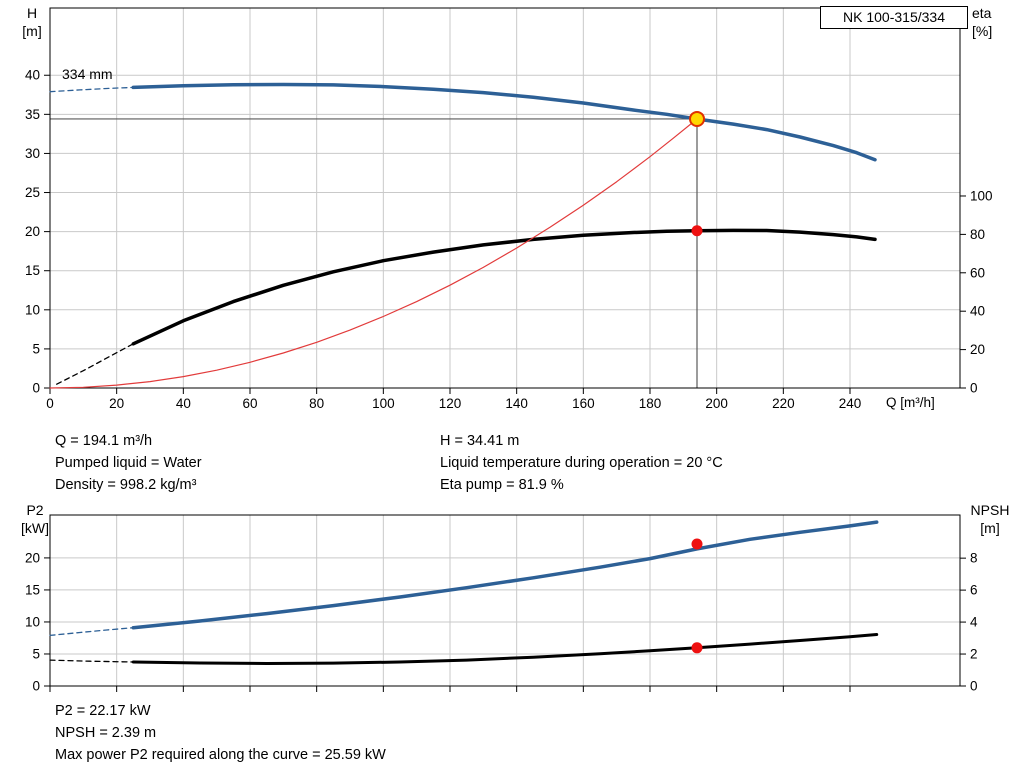 The width and height of the screenshot is (1024, 781). I want to click on y-right-tick-label: 2, so click(974, 654).